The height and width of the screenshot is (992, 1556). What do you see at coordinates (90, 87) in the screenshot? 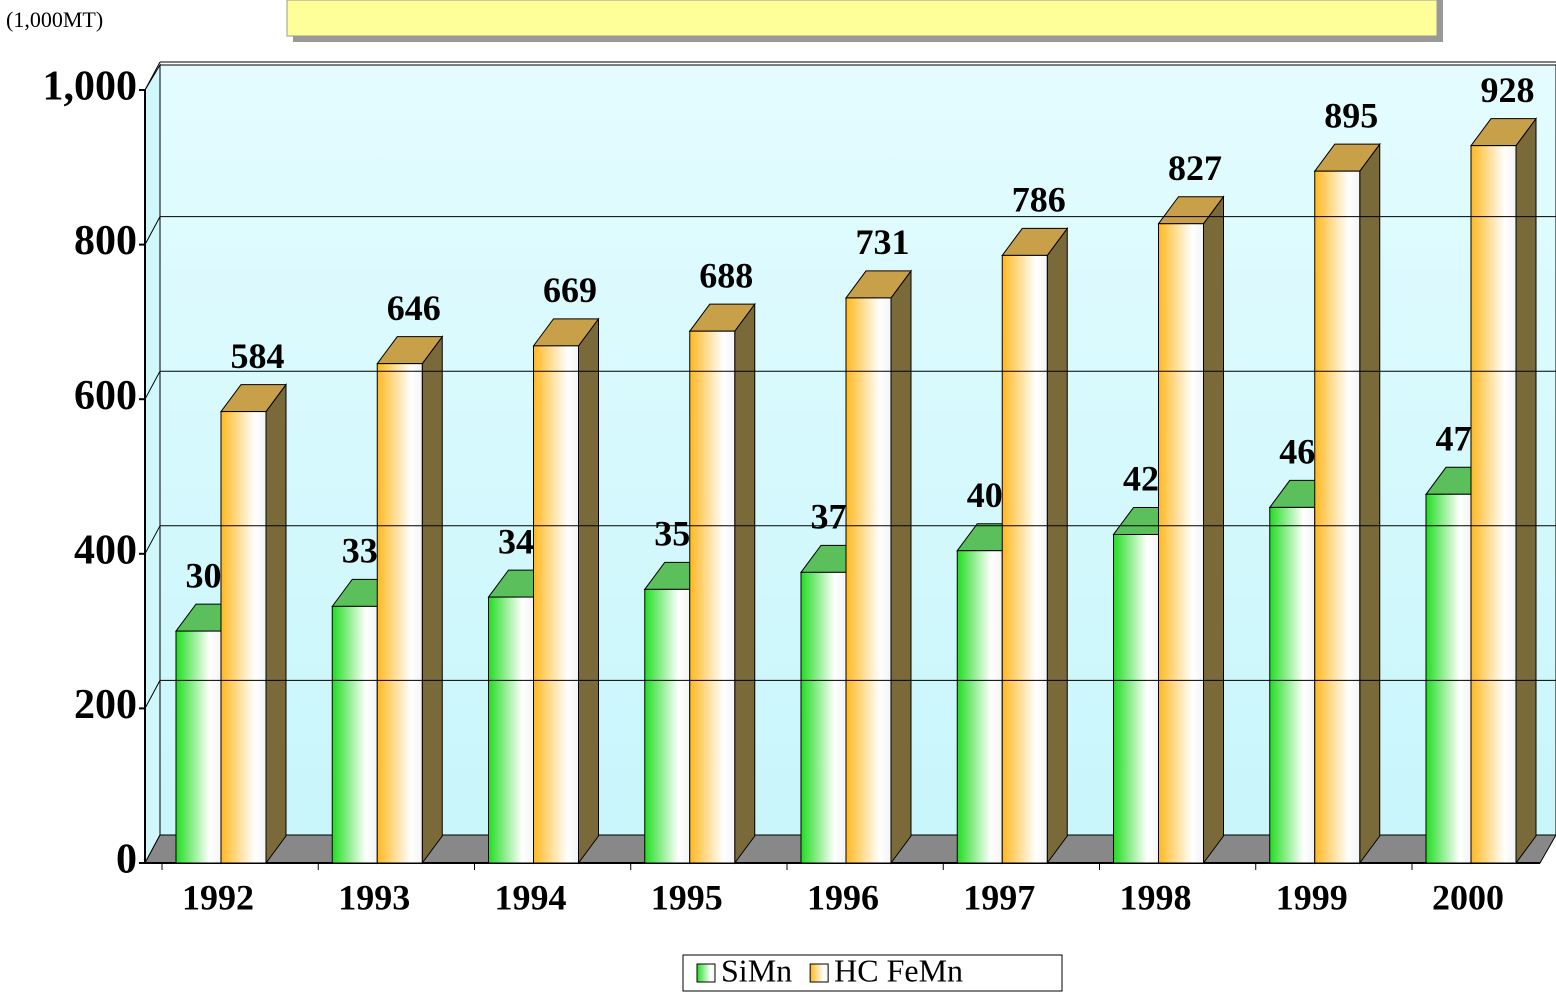
I see `y-tick-label: 1,000` at bounding box center [90, 87].